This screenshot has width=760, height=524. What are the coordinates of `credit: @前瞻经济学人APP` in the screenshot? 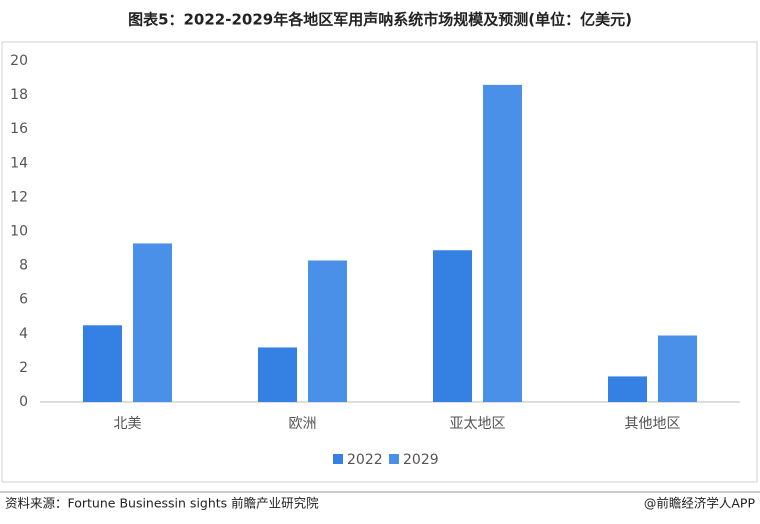 It's located at (700, 503).